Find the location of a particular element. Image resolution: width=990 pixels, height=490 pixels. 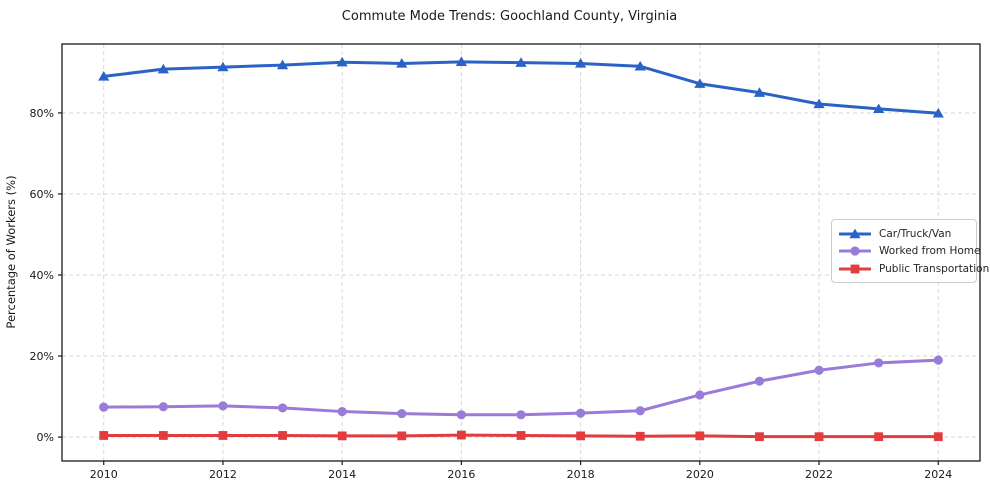

legend-sample-triangle-up-icon is located at coordinates (855, 233).